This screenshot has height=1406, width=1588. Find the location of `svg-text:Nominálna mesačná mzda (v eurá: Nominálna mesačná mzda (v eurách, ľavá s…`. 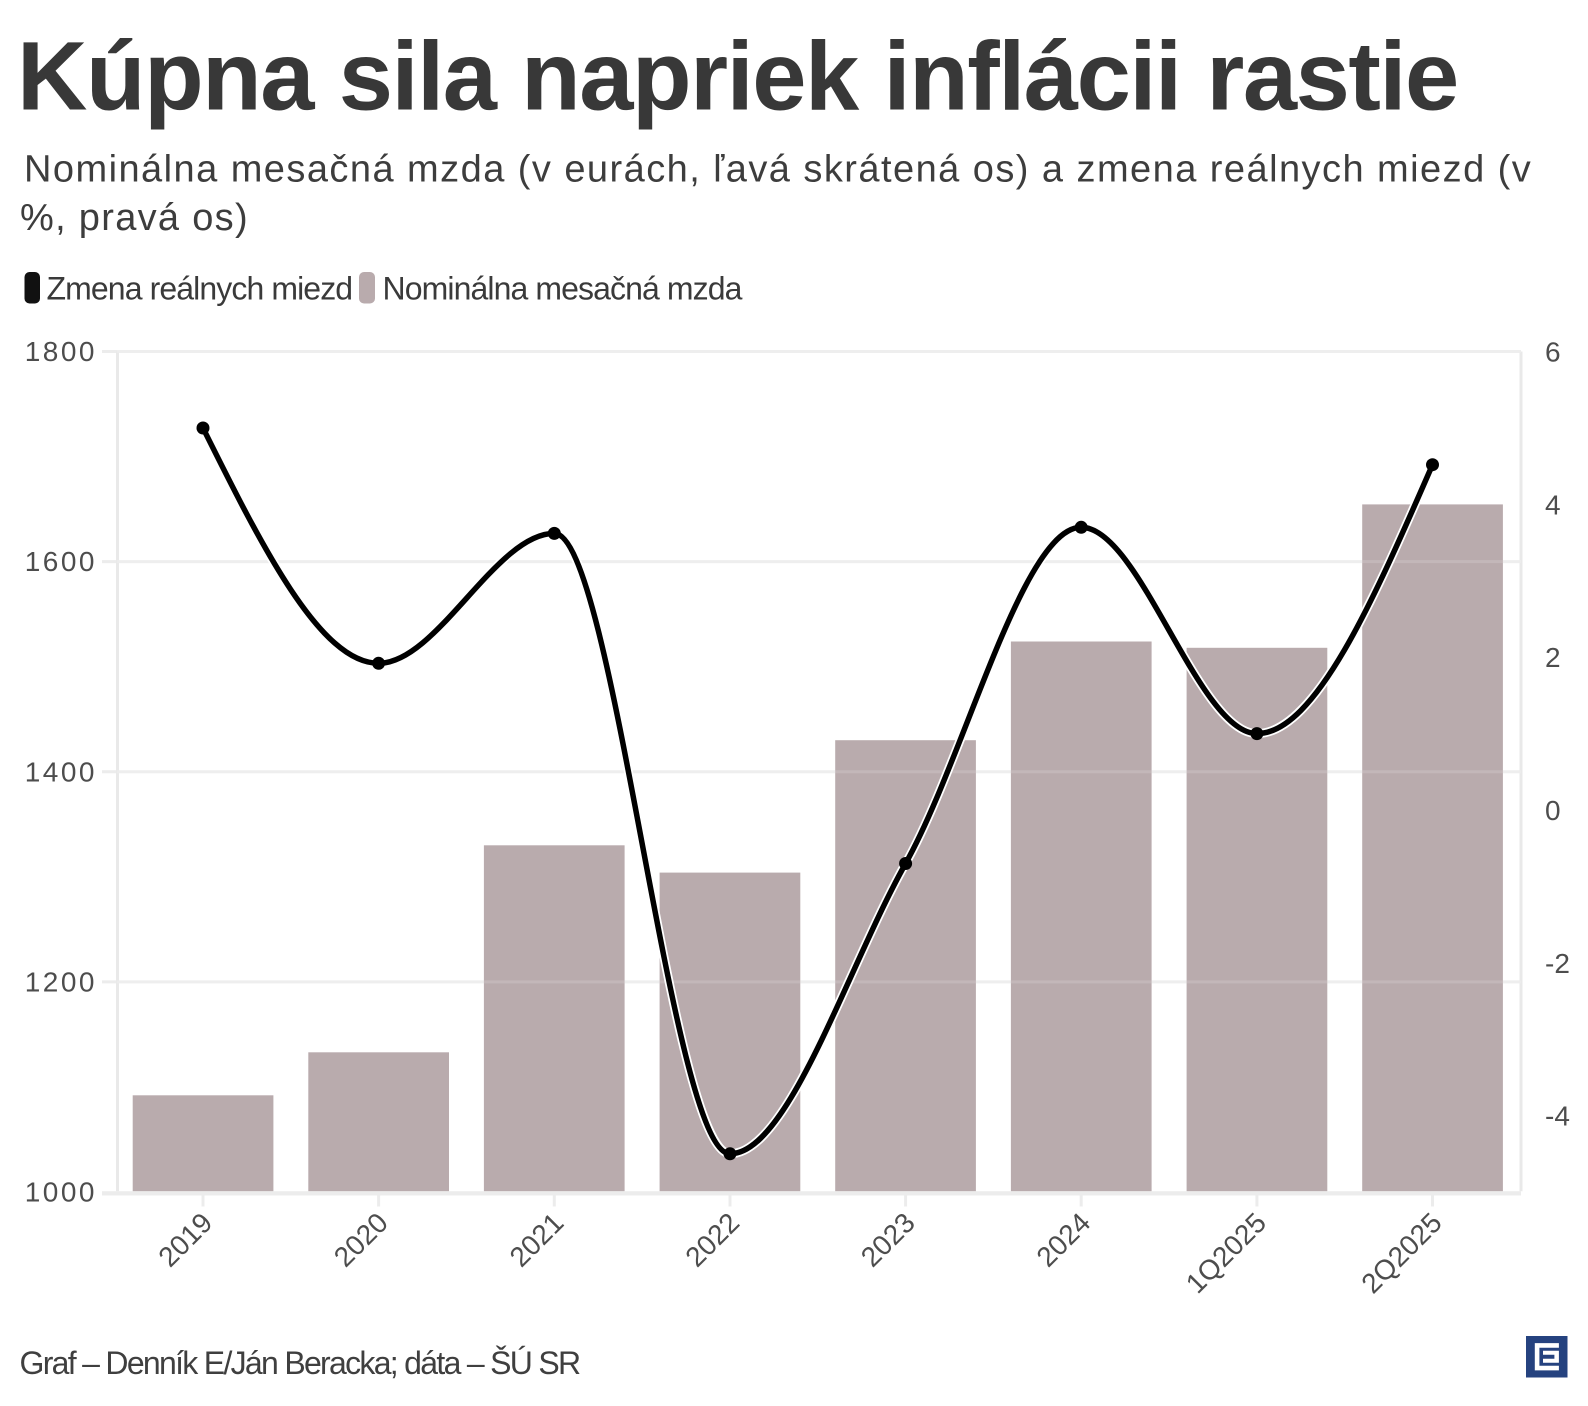

svg-text:Nominálna mesačná mzda (v eurá: Nominálna mesačná mzda (v eurách, ľavá s… is located at coordinates (778, 170).